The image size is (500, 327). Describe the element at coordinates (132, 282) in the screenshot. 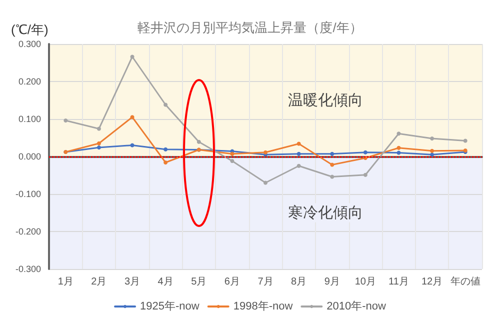

I see `x-tick-label: 3月` at that location.